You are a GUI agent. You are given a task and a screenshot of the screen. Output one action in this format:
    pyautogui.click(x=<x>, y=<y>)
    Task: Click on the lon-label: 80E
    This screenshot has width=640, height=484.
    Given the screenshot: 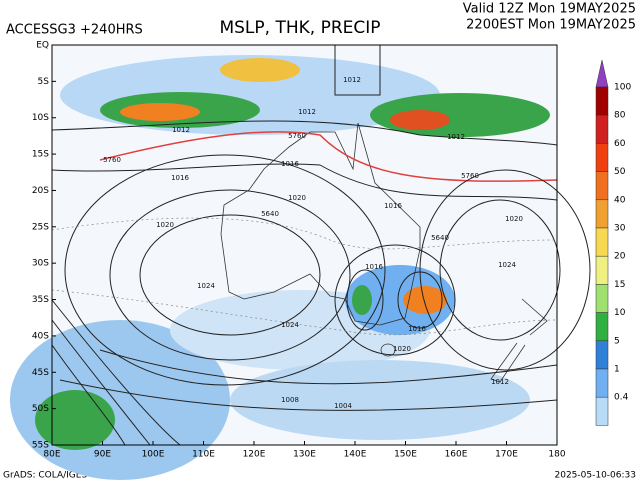 What is the action you would take?
    pyautogui.click(x=51, y=455)
    